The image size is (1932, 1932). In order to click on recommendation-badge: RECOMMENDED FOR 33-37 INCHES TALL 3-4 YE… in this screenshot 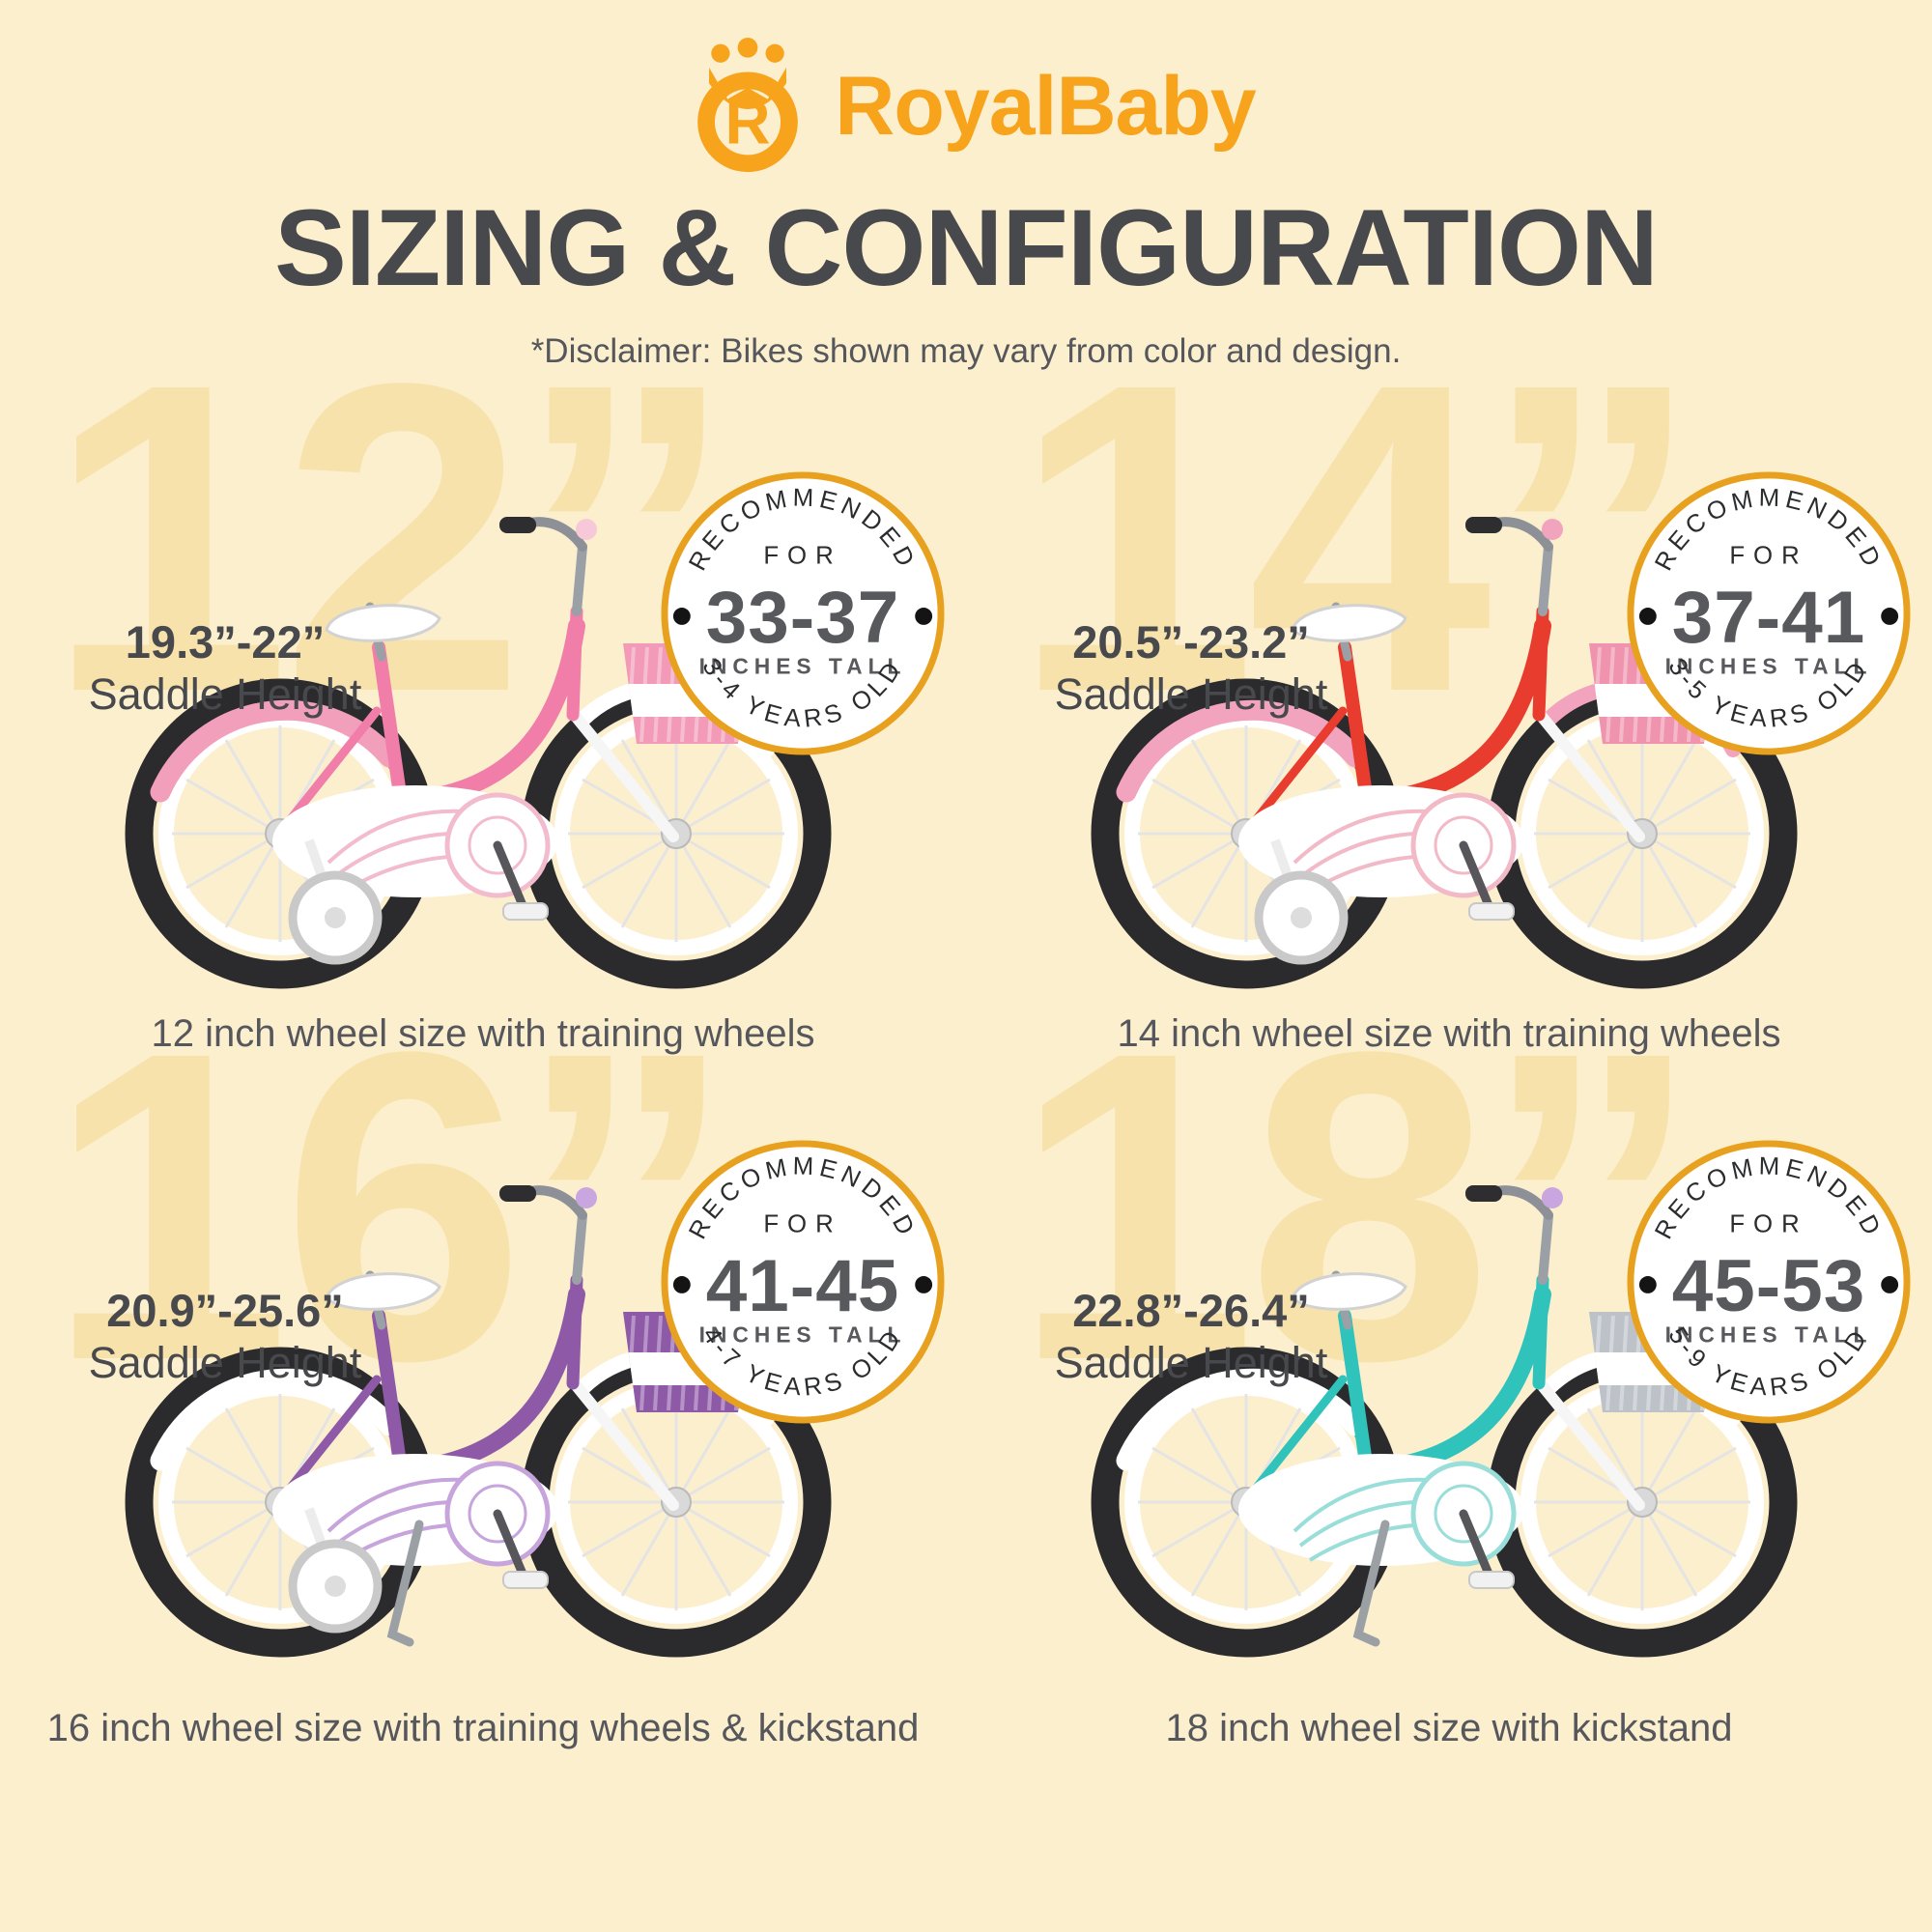, I will do `click(803, 613)`.